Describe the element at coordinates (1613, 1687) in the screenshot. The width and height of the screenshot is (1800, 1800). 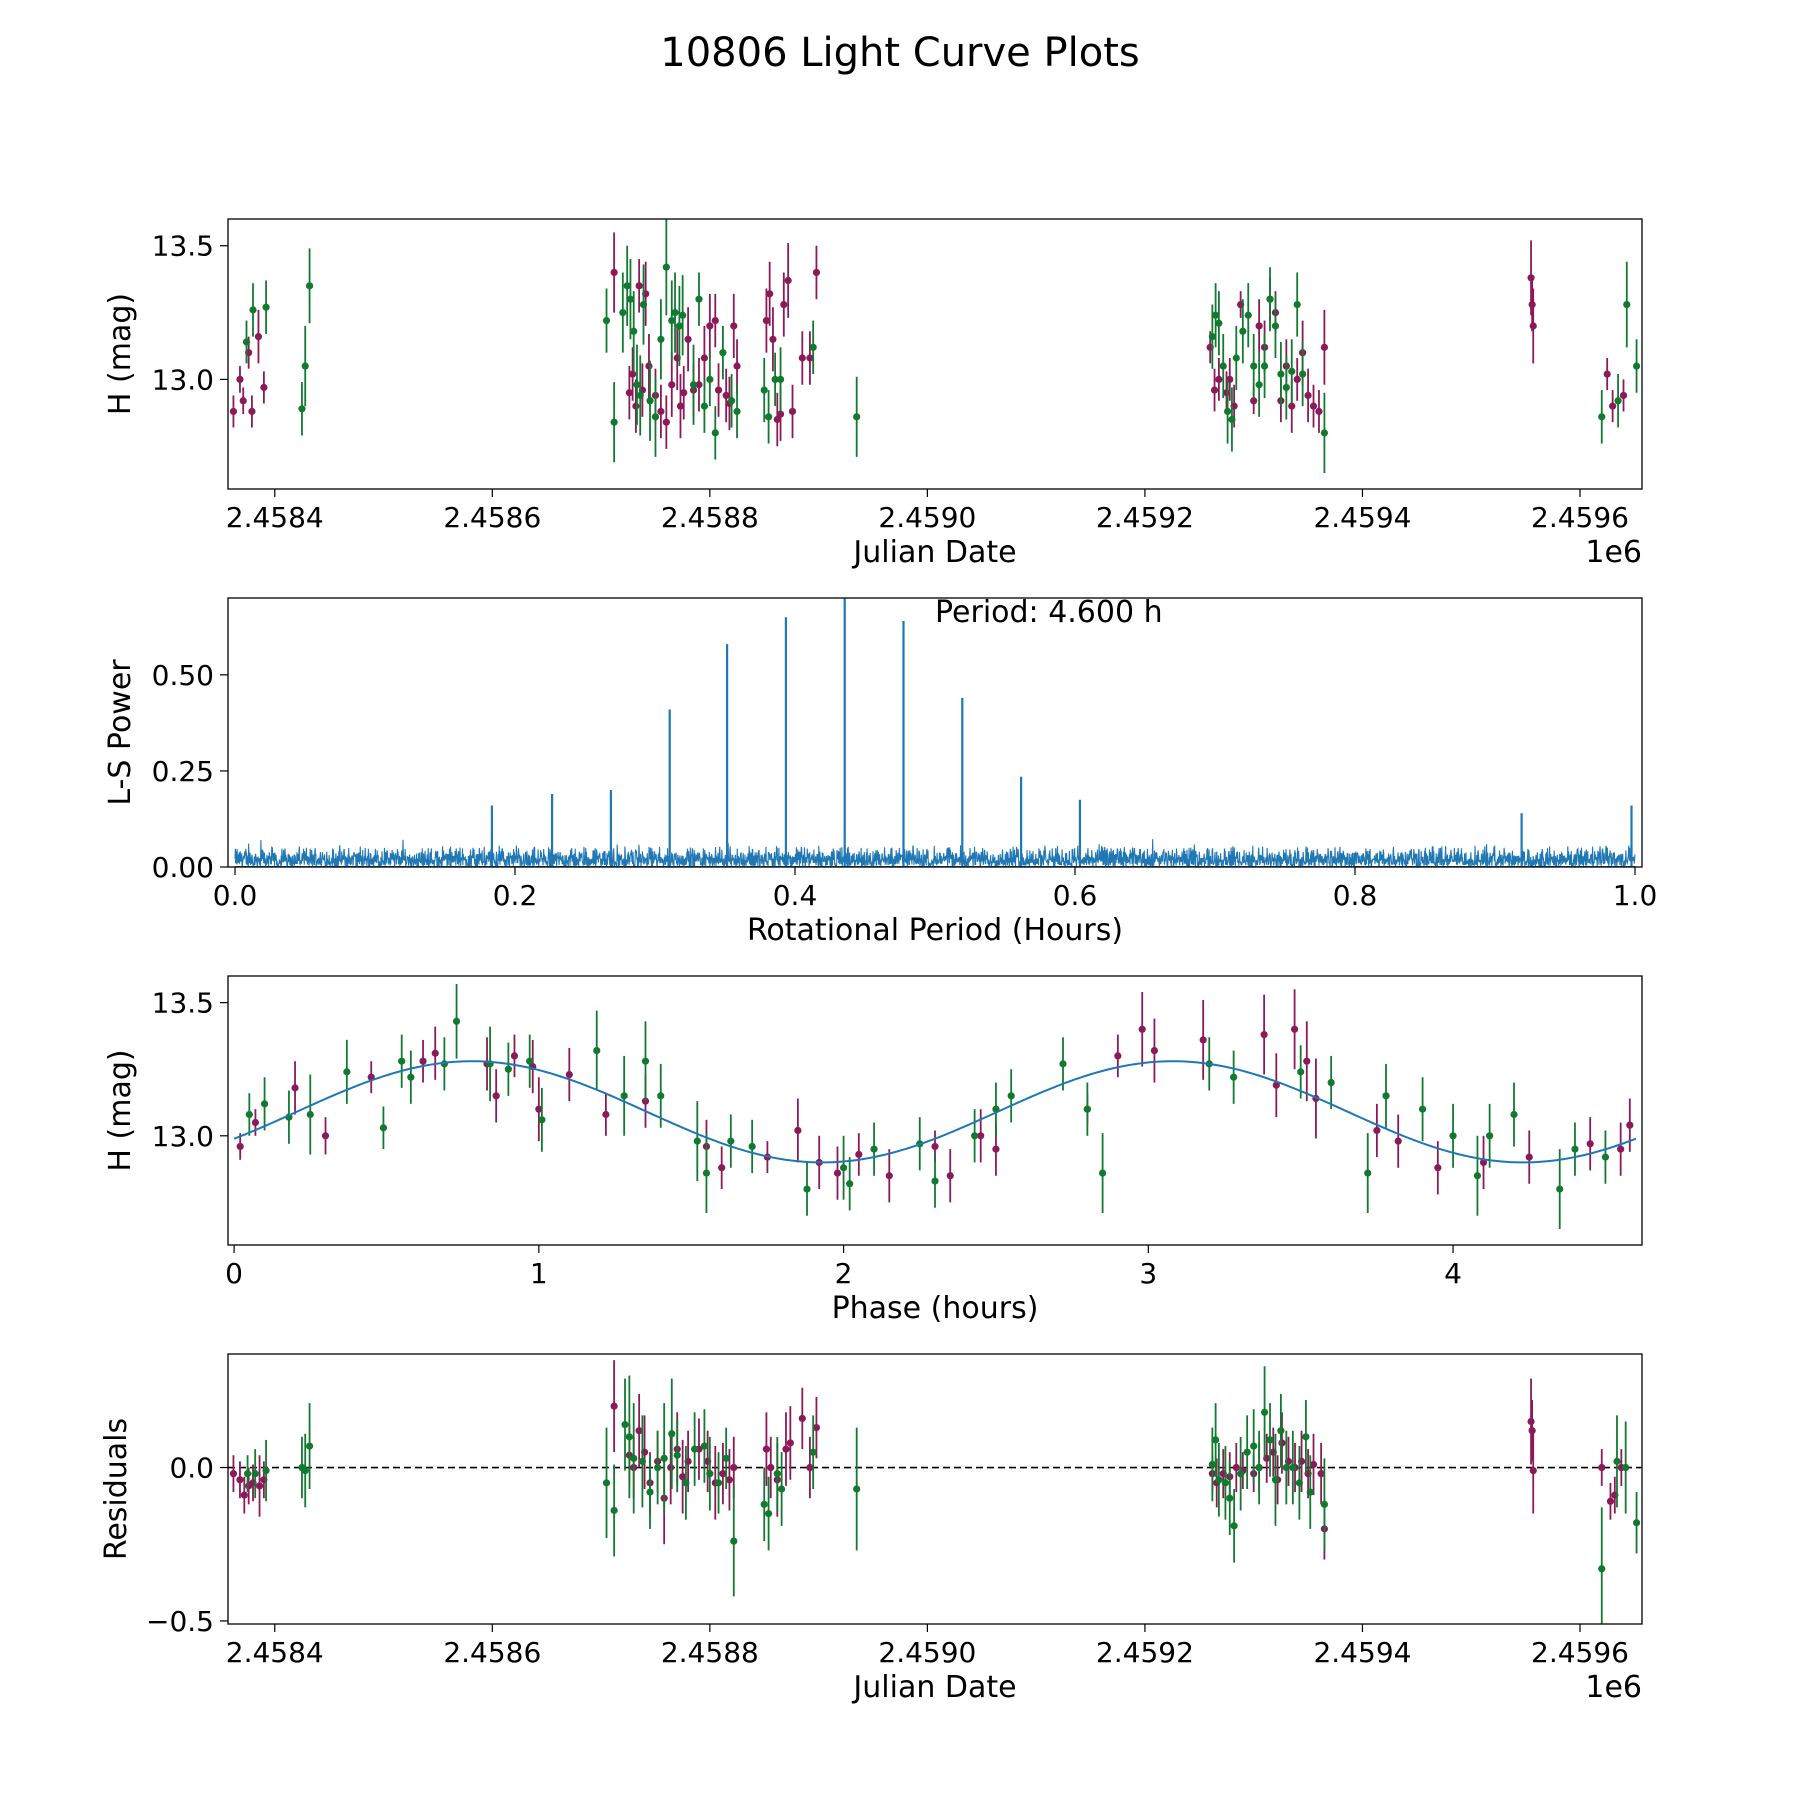
I see `x-offset-label: 1e6` at that location.